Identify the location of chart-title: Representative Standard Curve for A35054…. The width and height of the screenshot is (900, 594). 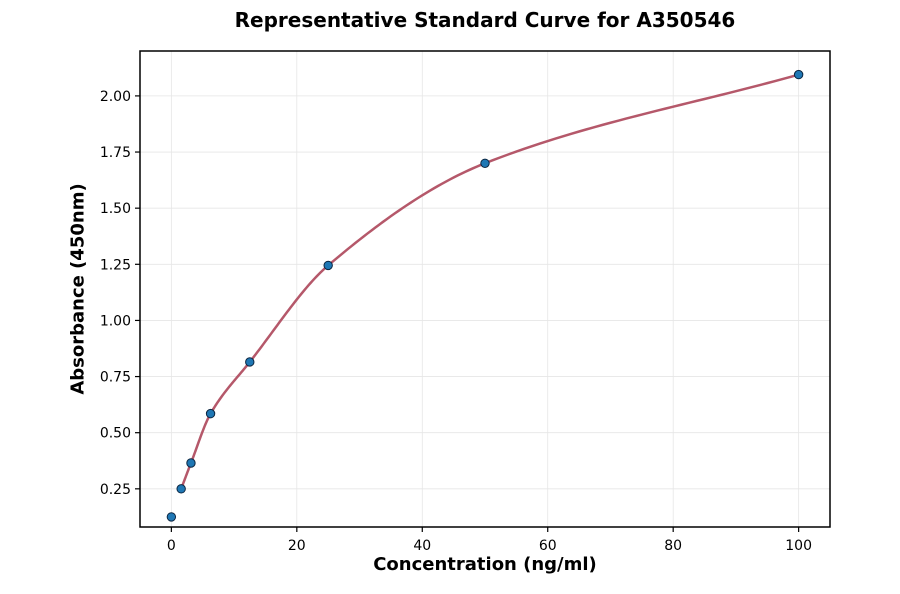
(485, 20).